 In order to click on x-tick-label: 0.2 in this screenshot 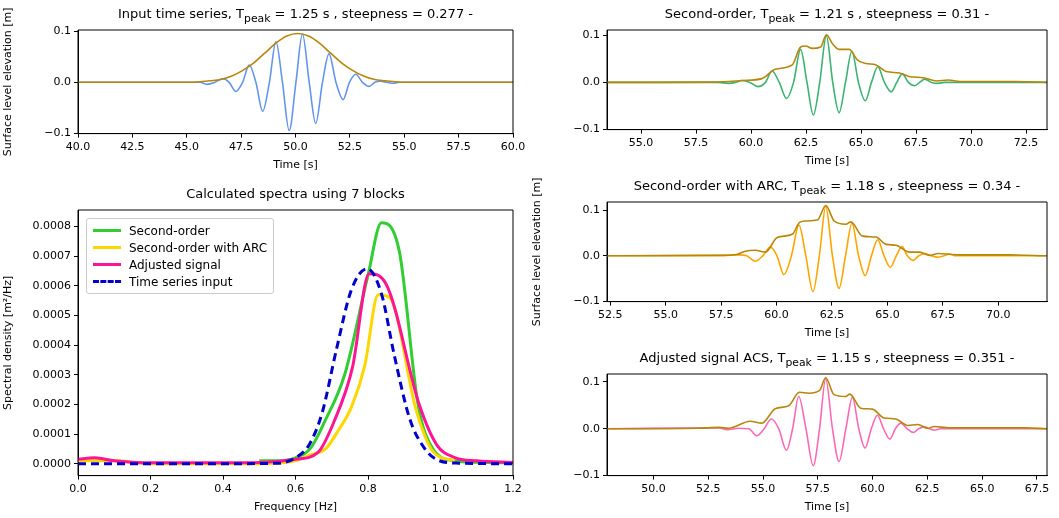, I will do `click(150, 489)`.